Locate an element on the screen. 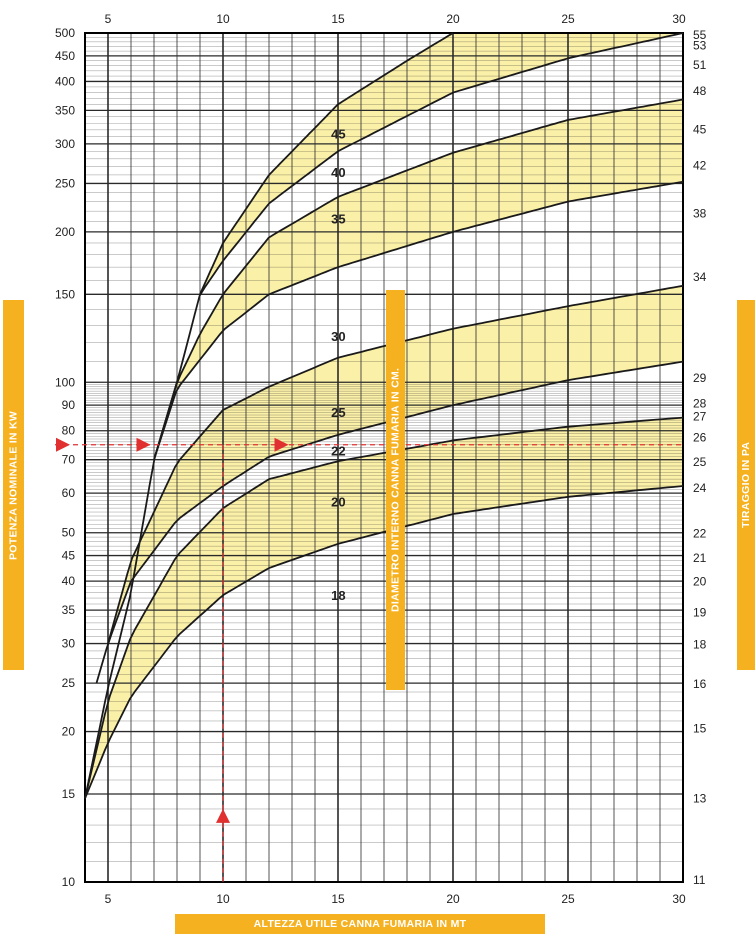  y-tick-right: 16 is located at coordinates (700, 684).